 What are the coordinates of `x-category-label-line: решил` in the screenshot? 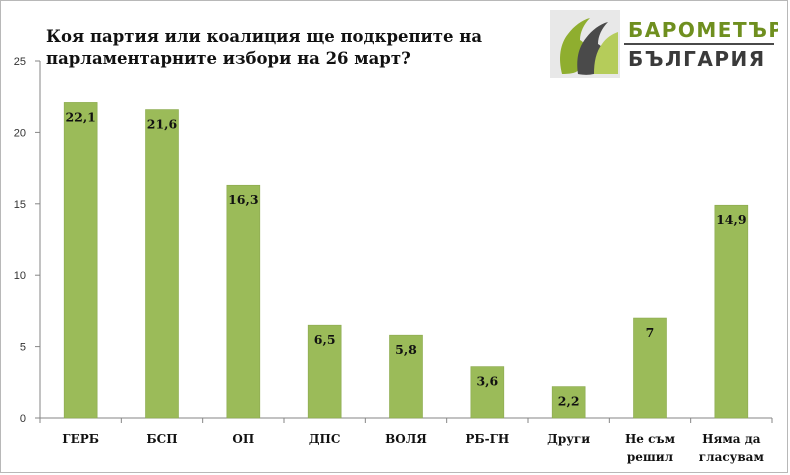 It's located at (650, 457).